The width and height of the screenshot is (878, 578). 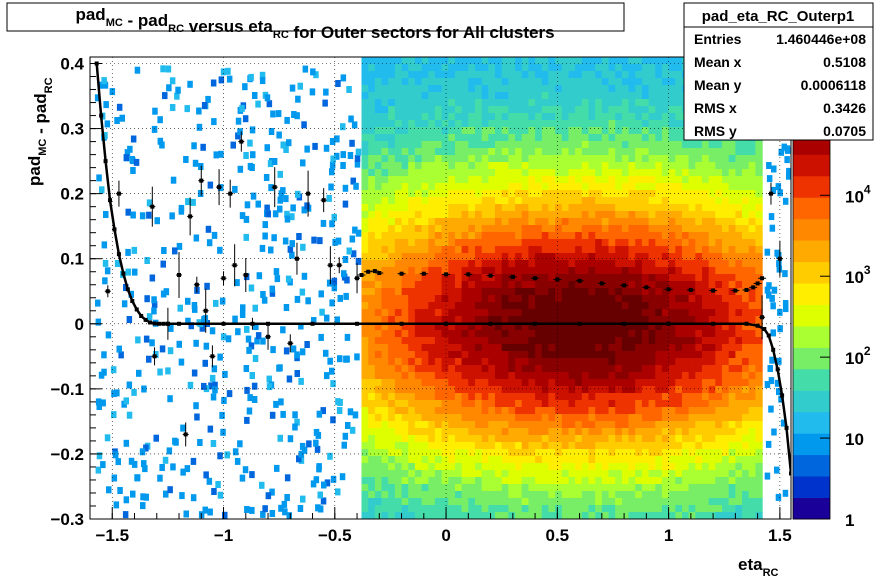 I want to click on x-axis-label: etaRC, so click(x=758, y=566).